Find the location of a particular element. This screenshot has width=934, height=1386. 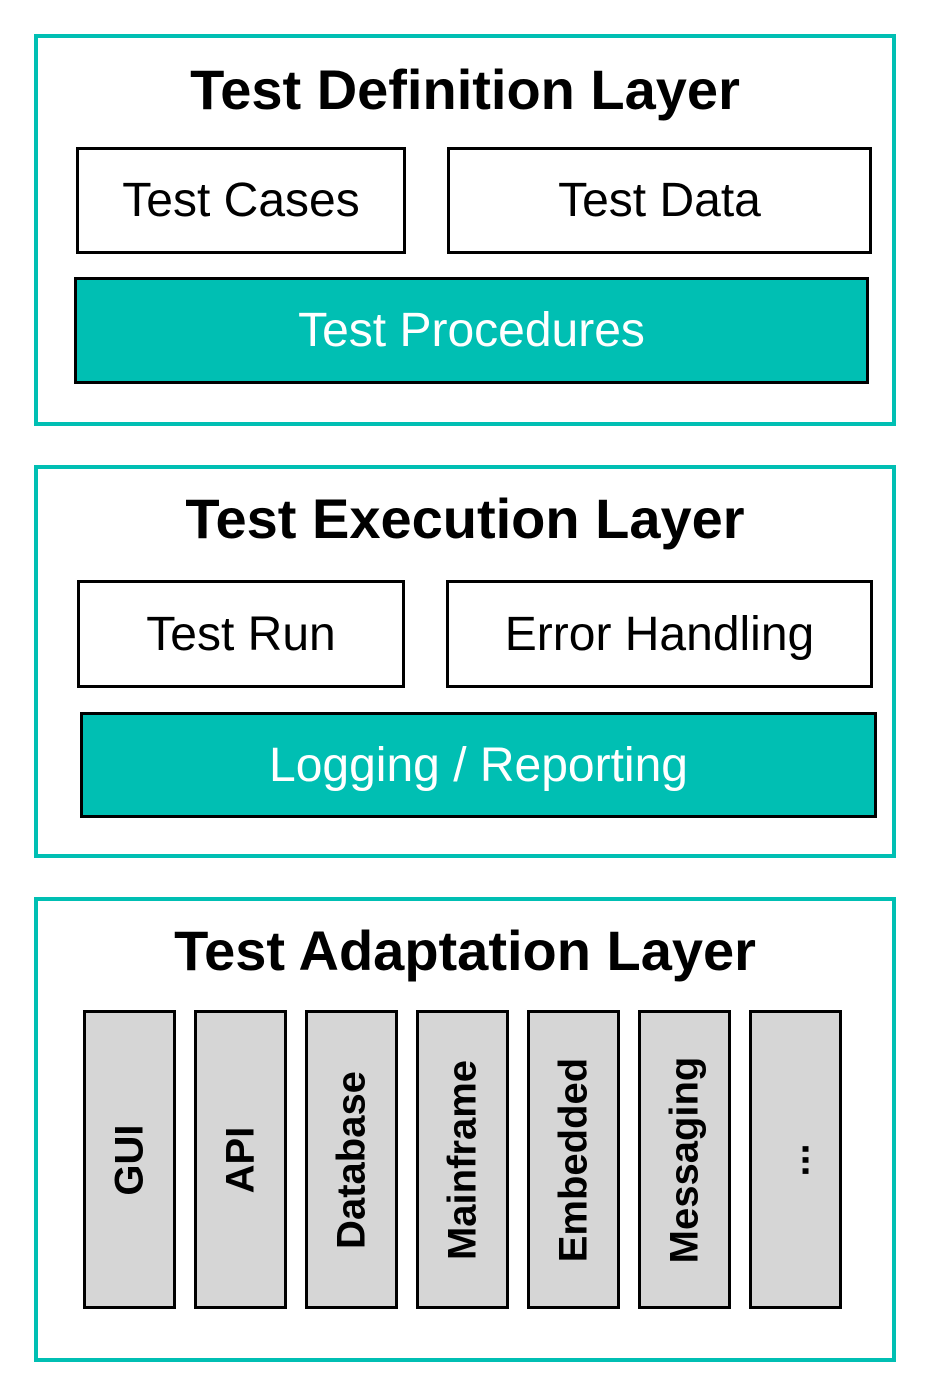

adapter-label: Messaging is located at coordinates (684, 1159).